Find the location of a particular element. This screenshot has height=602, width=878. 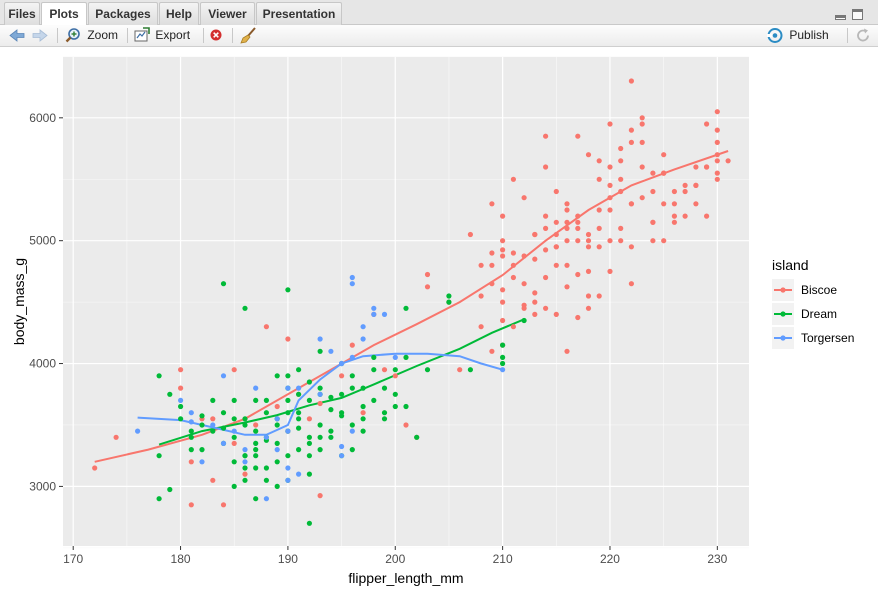

remove-plot-icon is located at coordinates (217, 35).